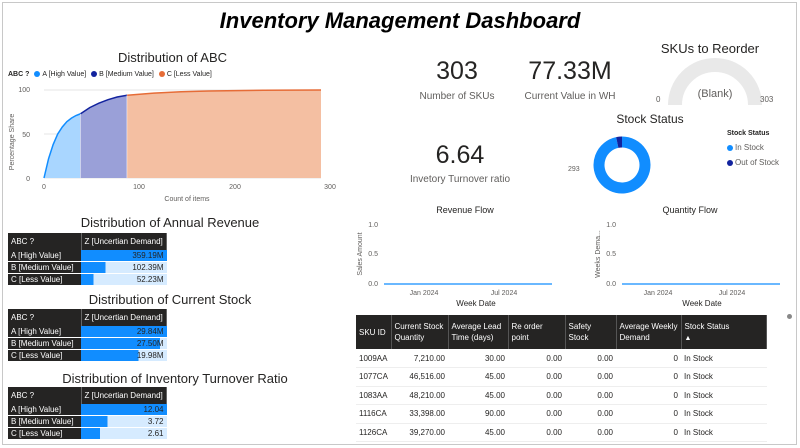 This screenshot has width=800, height=448. What do you see at coordinates (87, 433) in the screenshot?
I see `table-row: C [Less Value] 2.61` at bounding box center [87, 433].